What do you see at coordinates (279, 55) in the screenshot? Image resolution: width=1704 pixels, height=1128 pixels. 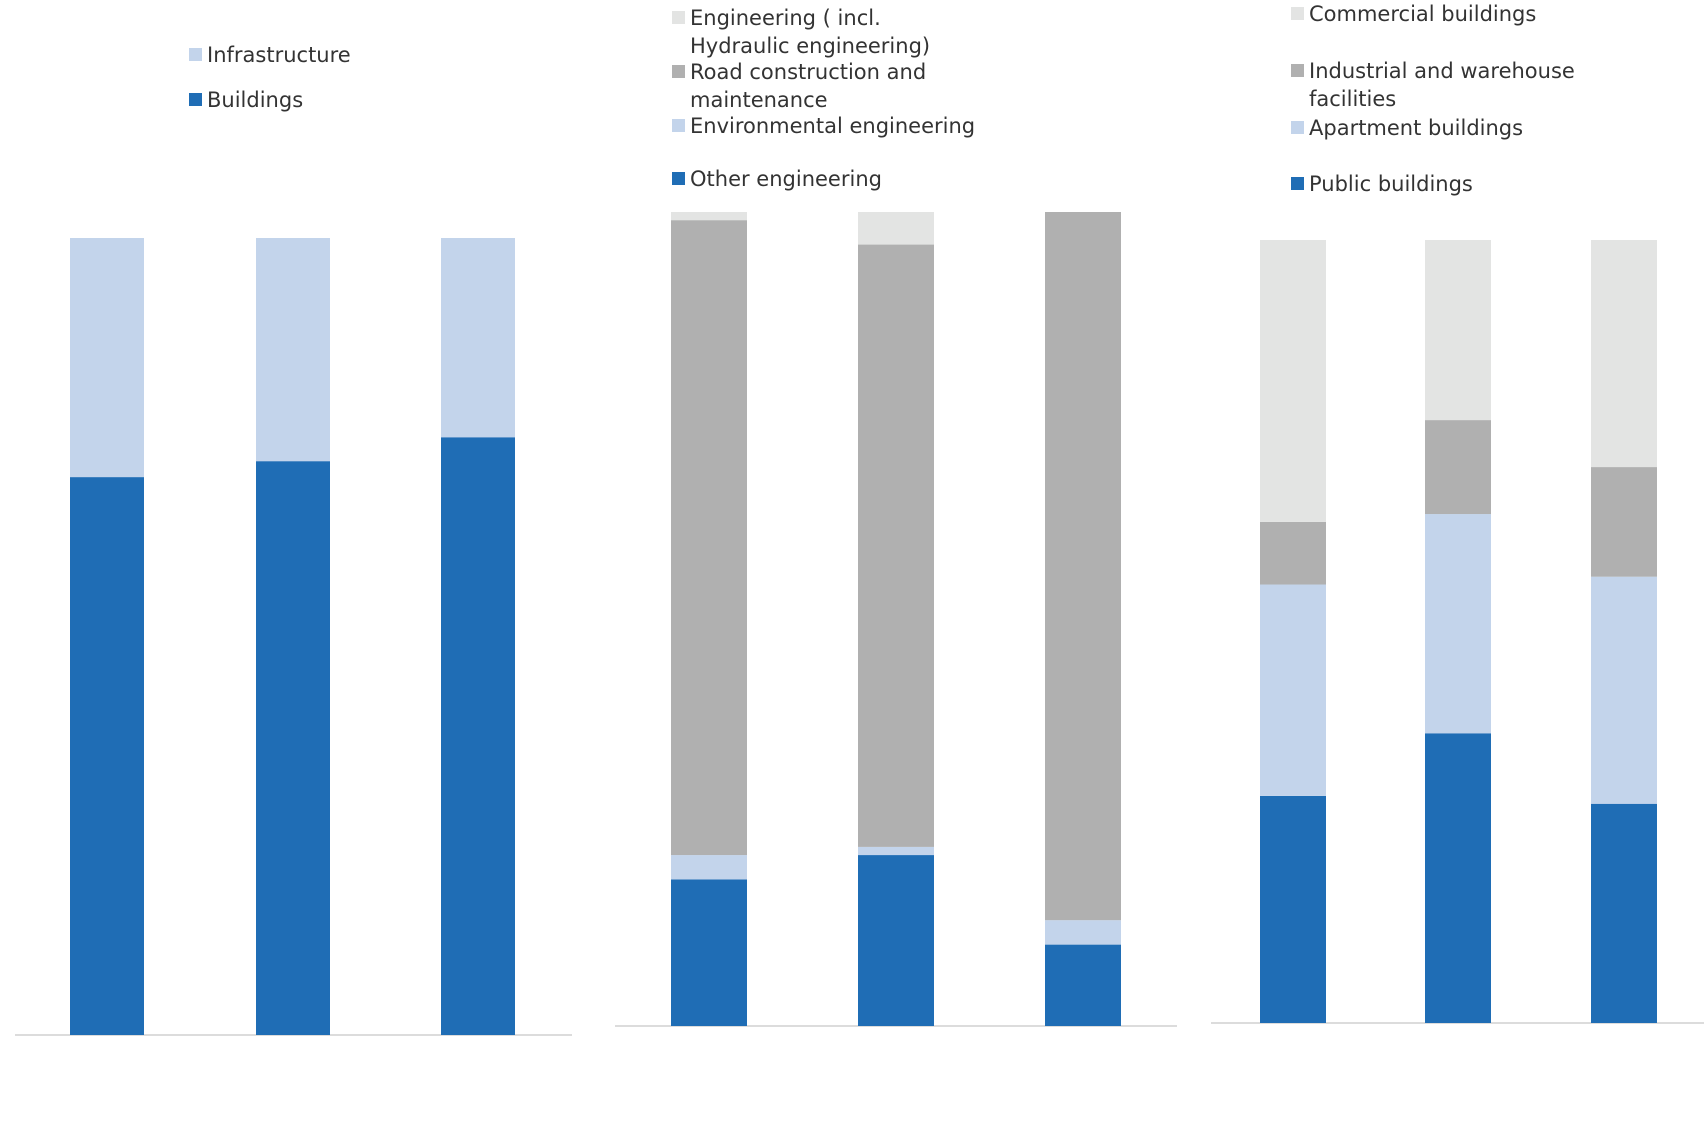 I see `legend-label-infrastructure: Infrastructure` at bounding box center [279, 55].